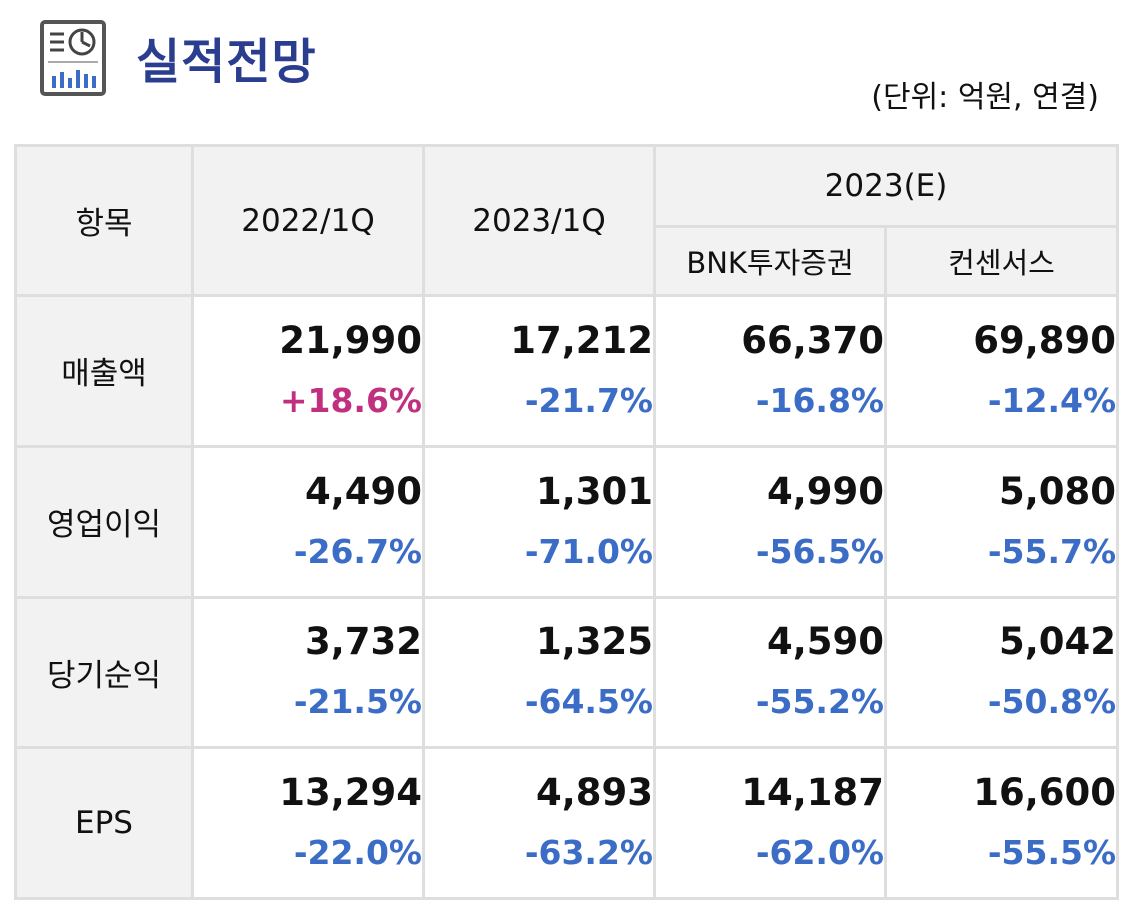  Describe the element at coordinates (594, 642) in the screenshot. I see `cell-value: 1,325` at that location.